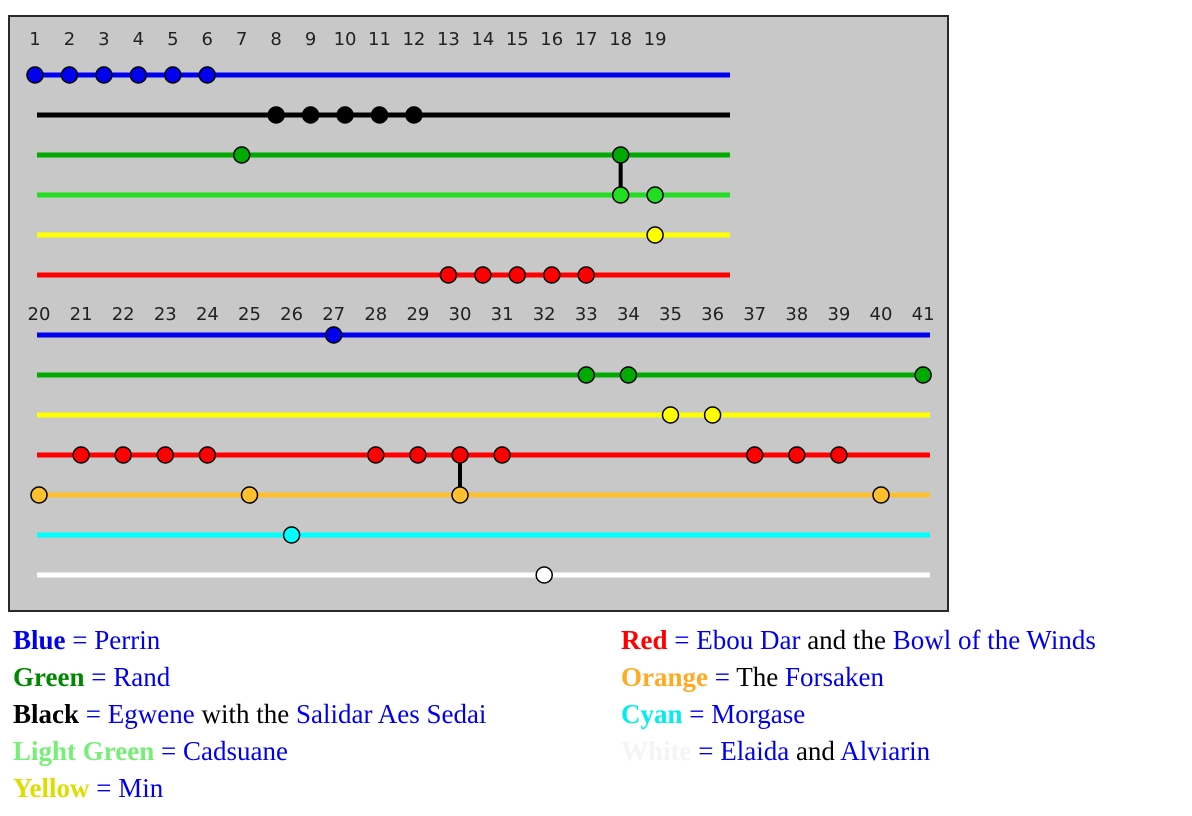 This screenshot has height=816, width=1192. What do you see at coordinates (151, 714) in the screenshot?
I see `legend-link: Egwene` at bounding box center [151, 714].